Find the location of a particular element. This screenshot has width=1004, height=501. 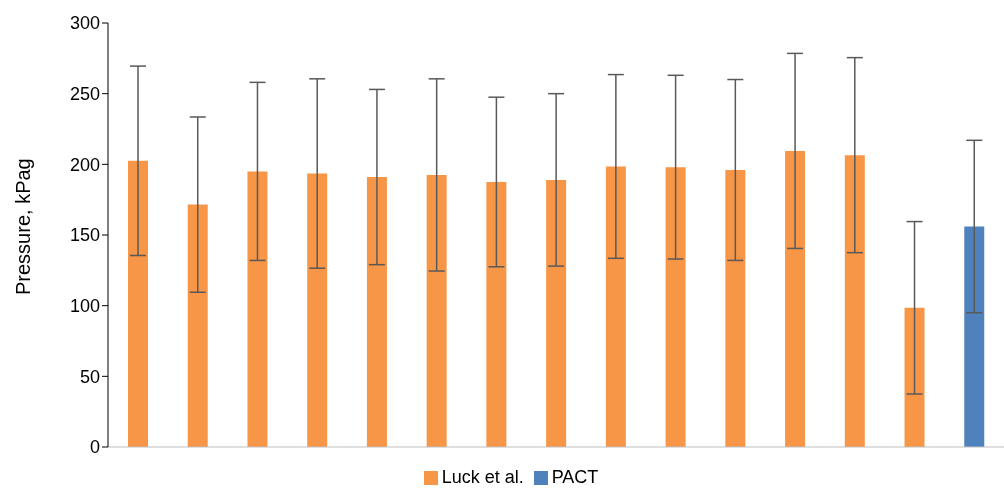

y-tick-label: 250 is located at coordinates (84, 94).